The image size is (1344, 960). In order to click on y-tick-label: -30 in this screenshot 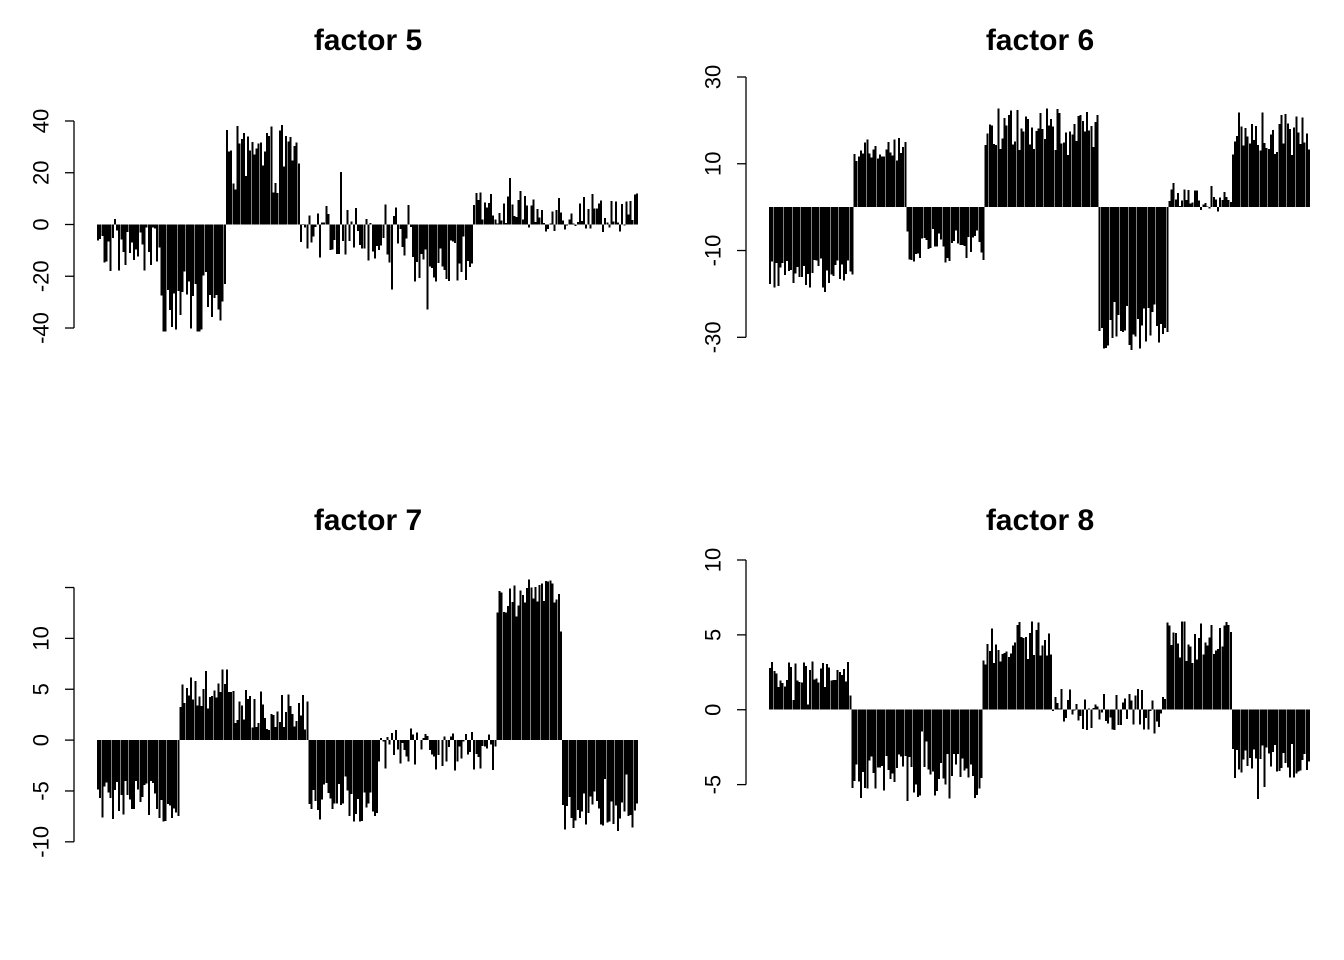, I will do `click(713, 337)`.